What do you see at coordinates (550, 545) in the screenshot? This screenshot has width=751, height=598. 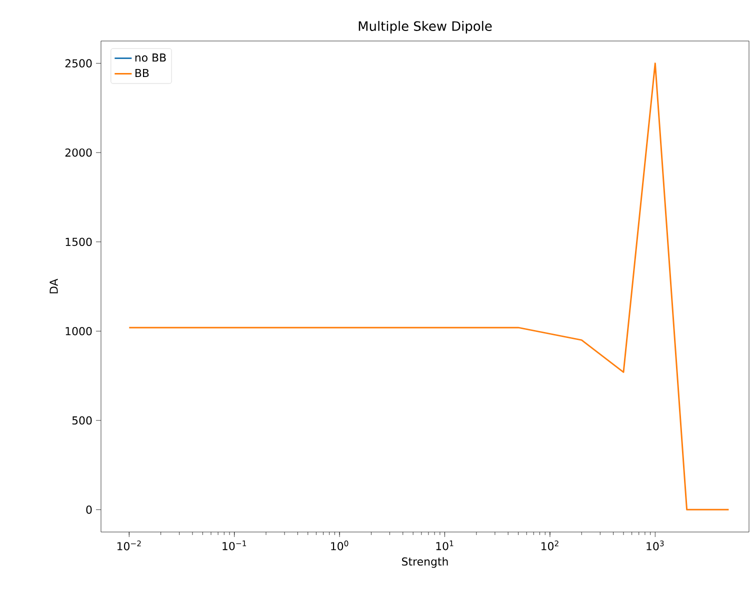 I see `x-tick-label: 10$^{2}$` at bounding box center [550, 545].